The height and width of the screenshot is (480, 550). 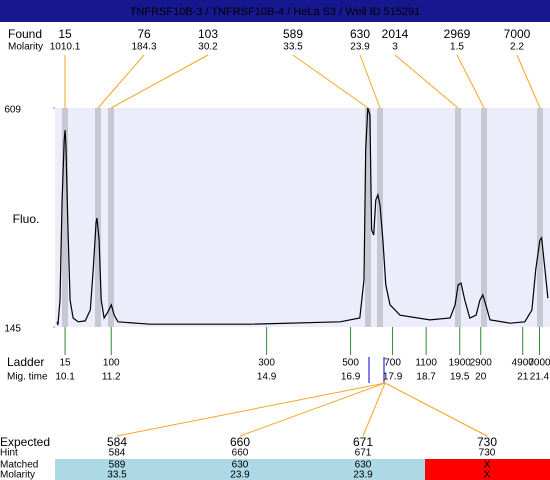 What do you see at coordinates (293, 47) in the screenshot?
I see `found-molarity: 33.5` at bounding box center [293, 47].